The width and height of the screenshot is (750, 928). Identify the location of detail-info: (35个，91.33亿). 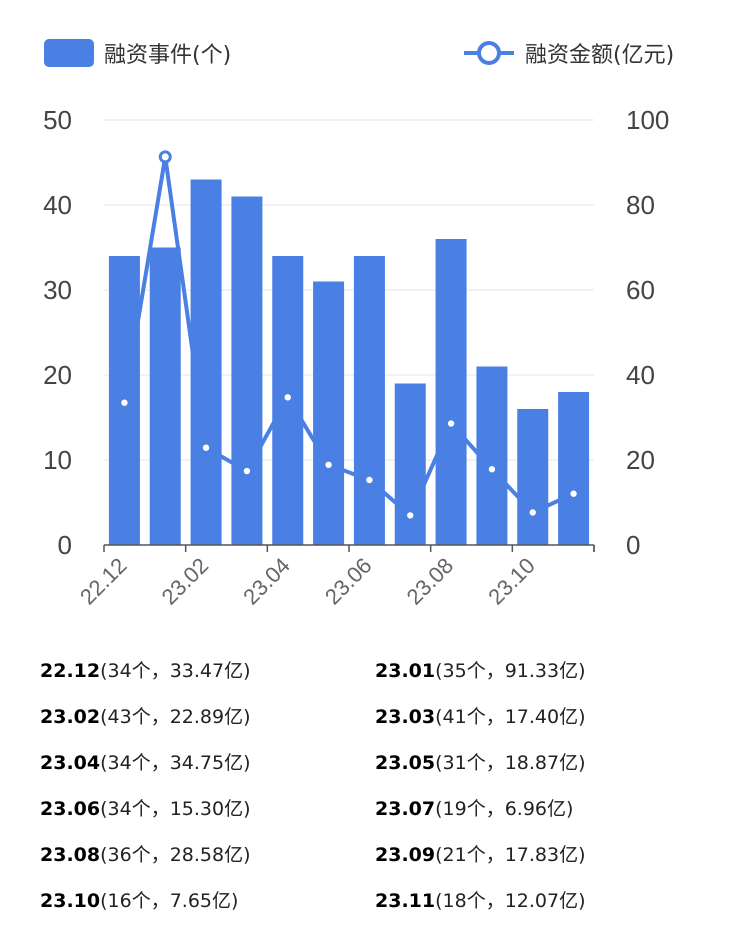
(510, 671).